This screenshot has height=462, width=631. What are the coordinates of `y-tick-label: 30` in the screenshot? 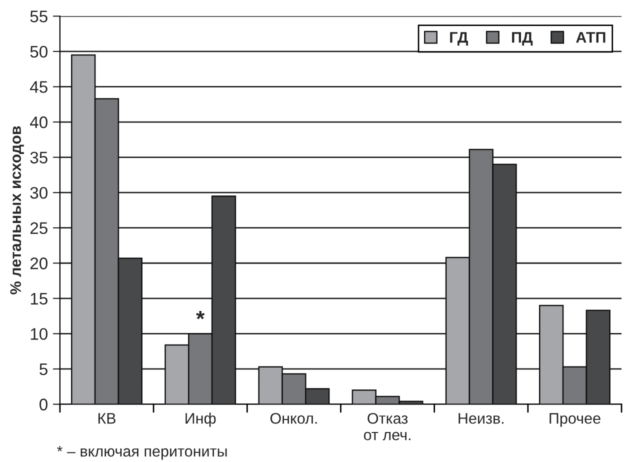 It's located at (39, 192).